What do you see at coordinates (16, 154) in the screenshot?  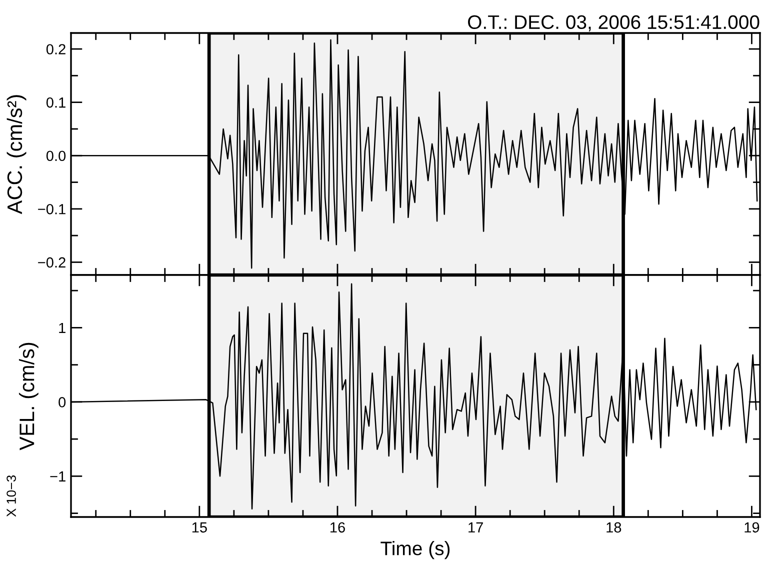 I see `y-axis-title: ACC. (cm/s²)` at bounding box center [16, 154].